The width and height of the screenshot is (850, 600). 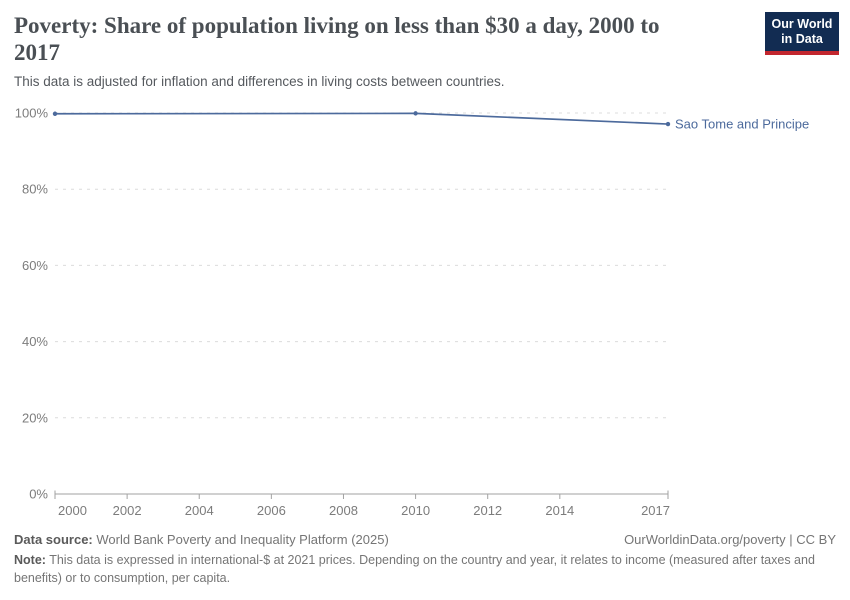 What do you see at coordinates (271, 510) in the screenshot?
I see `x-axis-tick-label: 2006` at bounding box center [271, 510].